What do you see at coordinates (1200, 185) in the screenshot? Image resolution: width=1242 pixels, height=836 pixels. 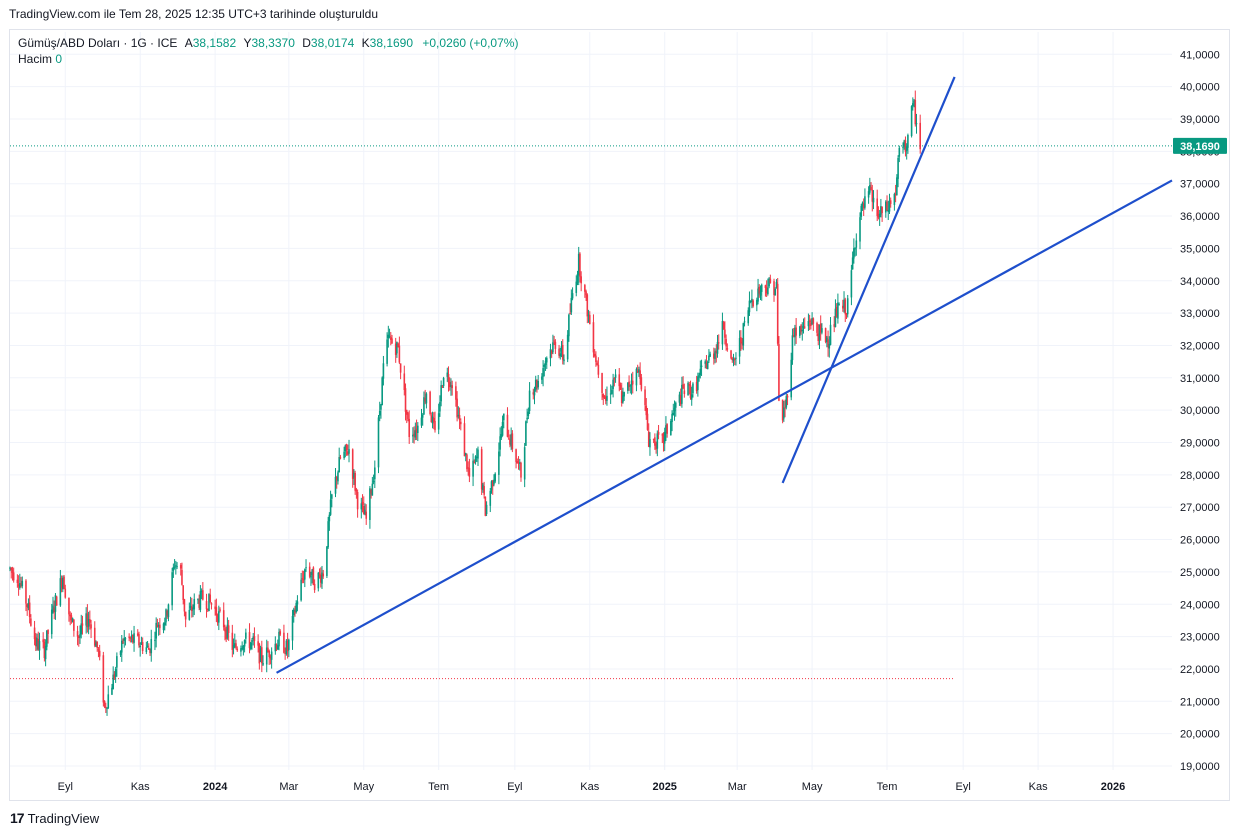 I see `y-tick-label: 37,0000` at bounding box center [1200, 185].